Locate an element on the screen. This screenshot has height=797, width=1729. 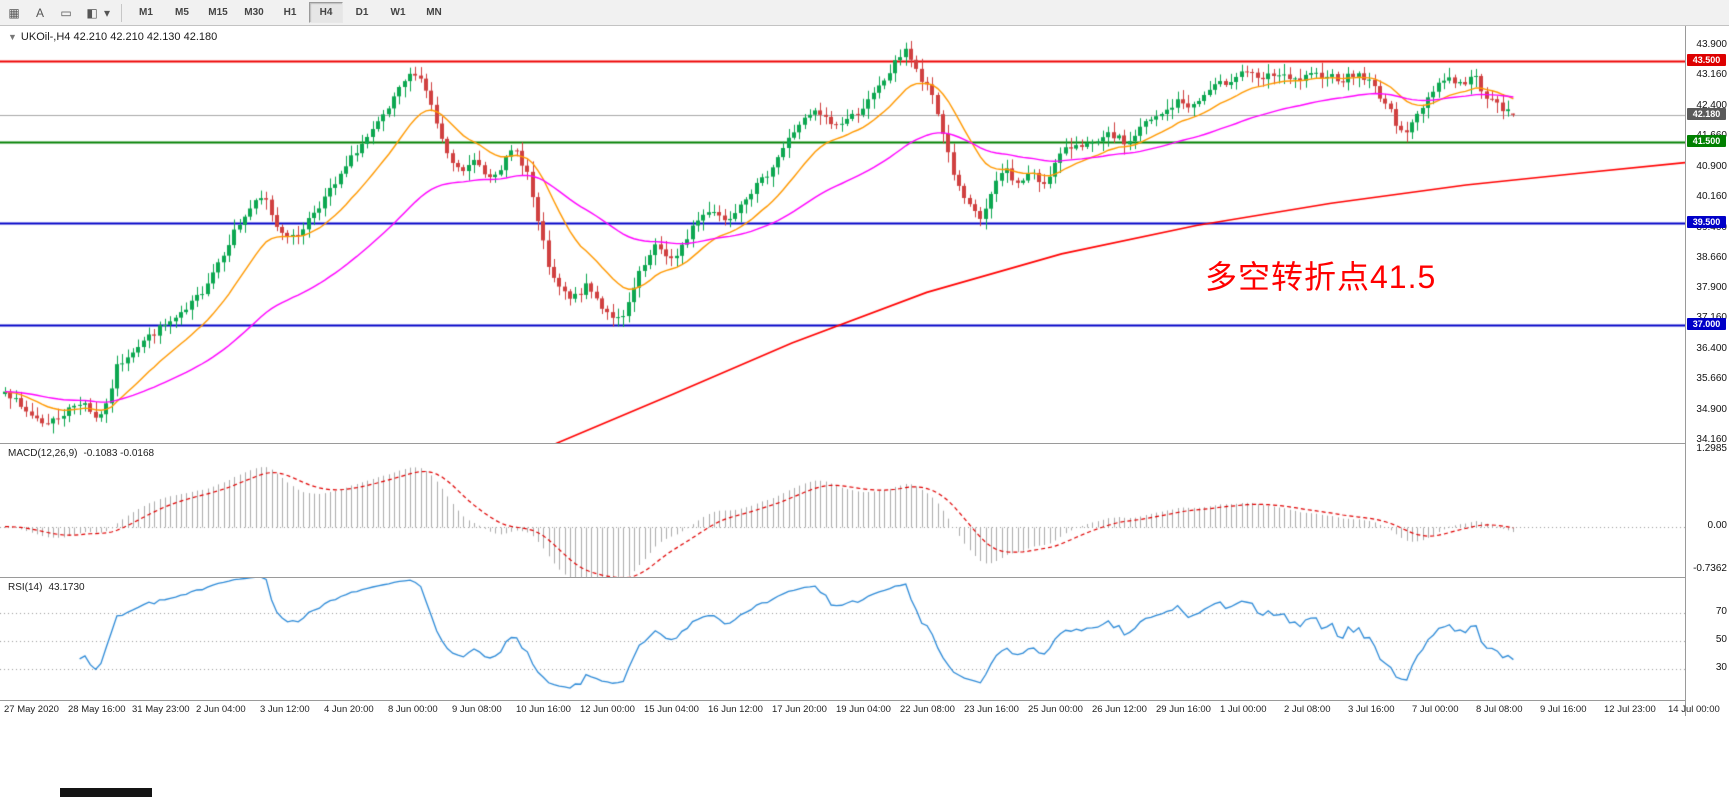
rsi-value: 43.1730 is located at coordinates (66, 587).